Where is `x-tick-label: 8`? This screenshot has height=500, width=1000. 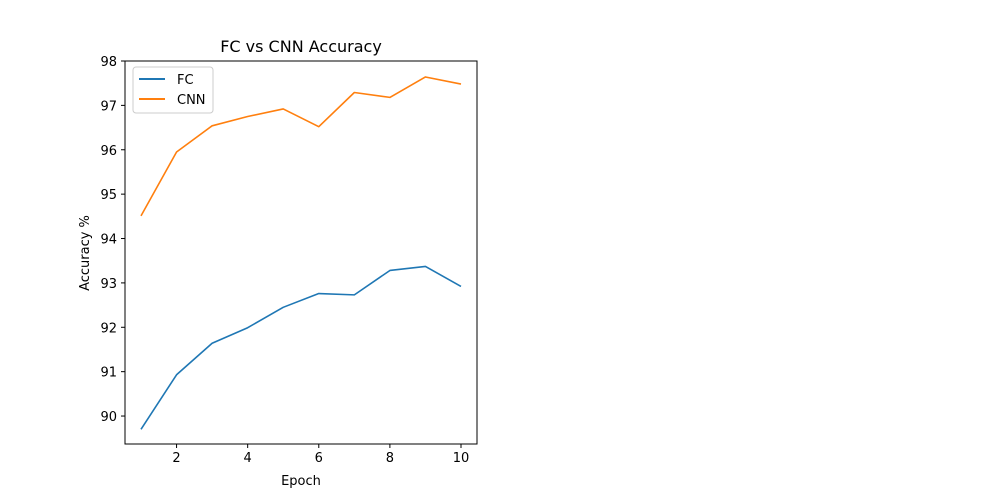
x-tick-label: 8 is located at coordinates (390, 458).